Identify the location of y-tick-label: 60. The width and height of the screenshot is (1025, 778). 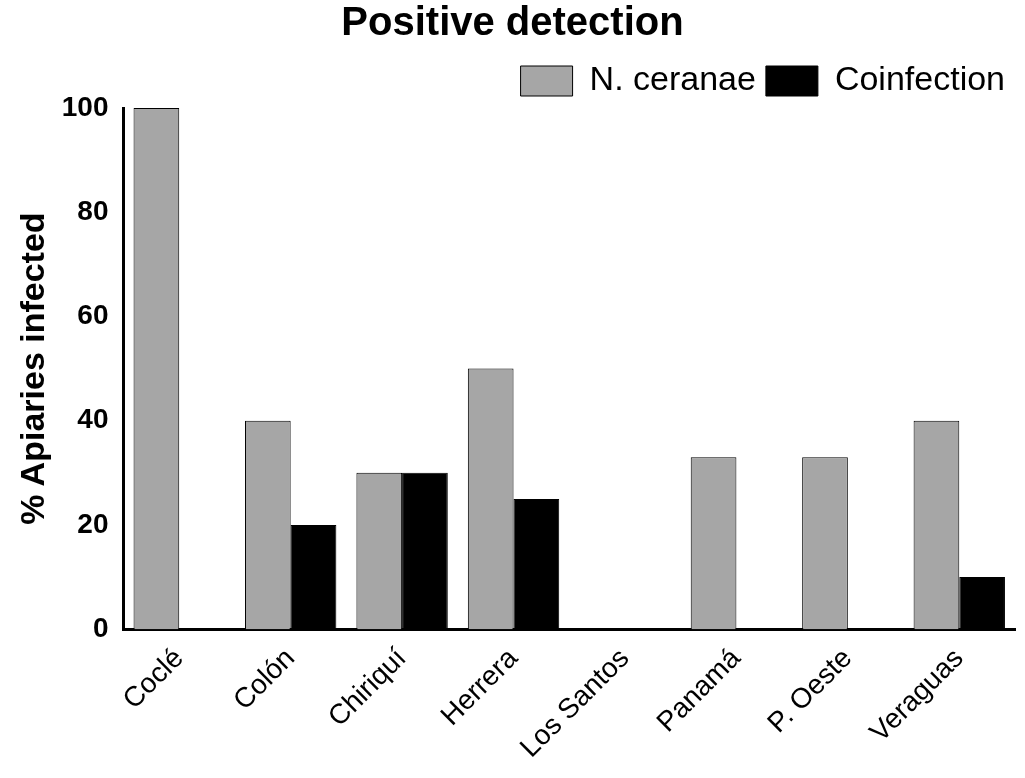
(93, 315).